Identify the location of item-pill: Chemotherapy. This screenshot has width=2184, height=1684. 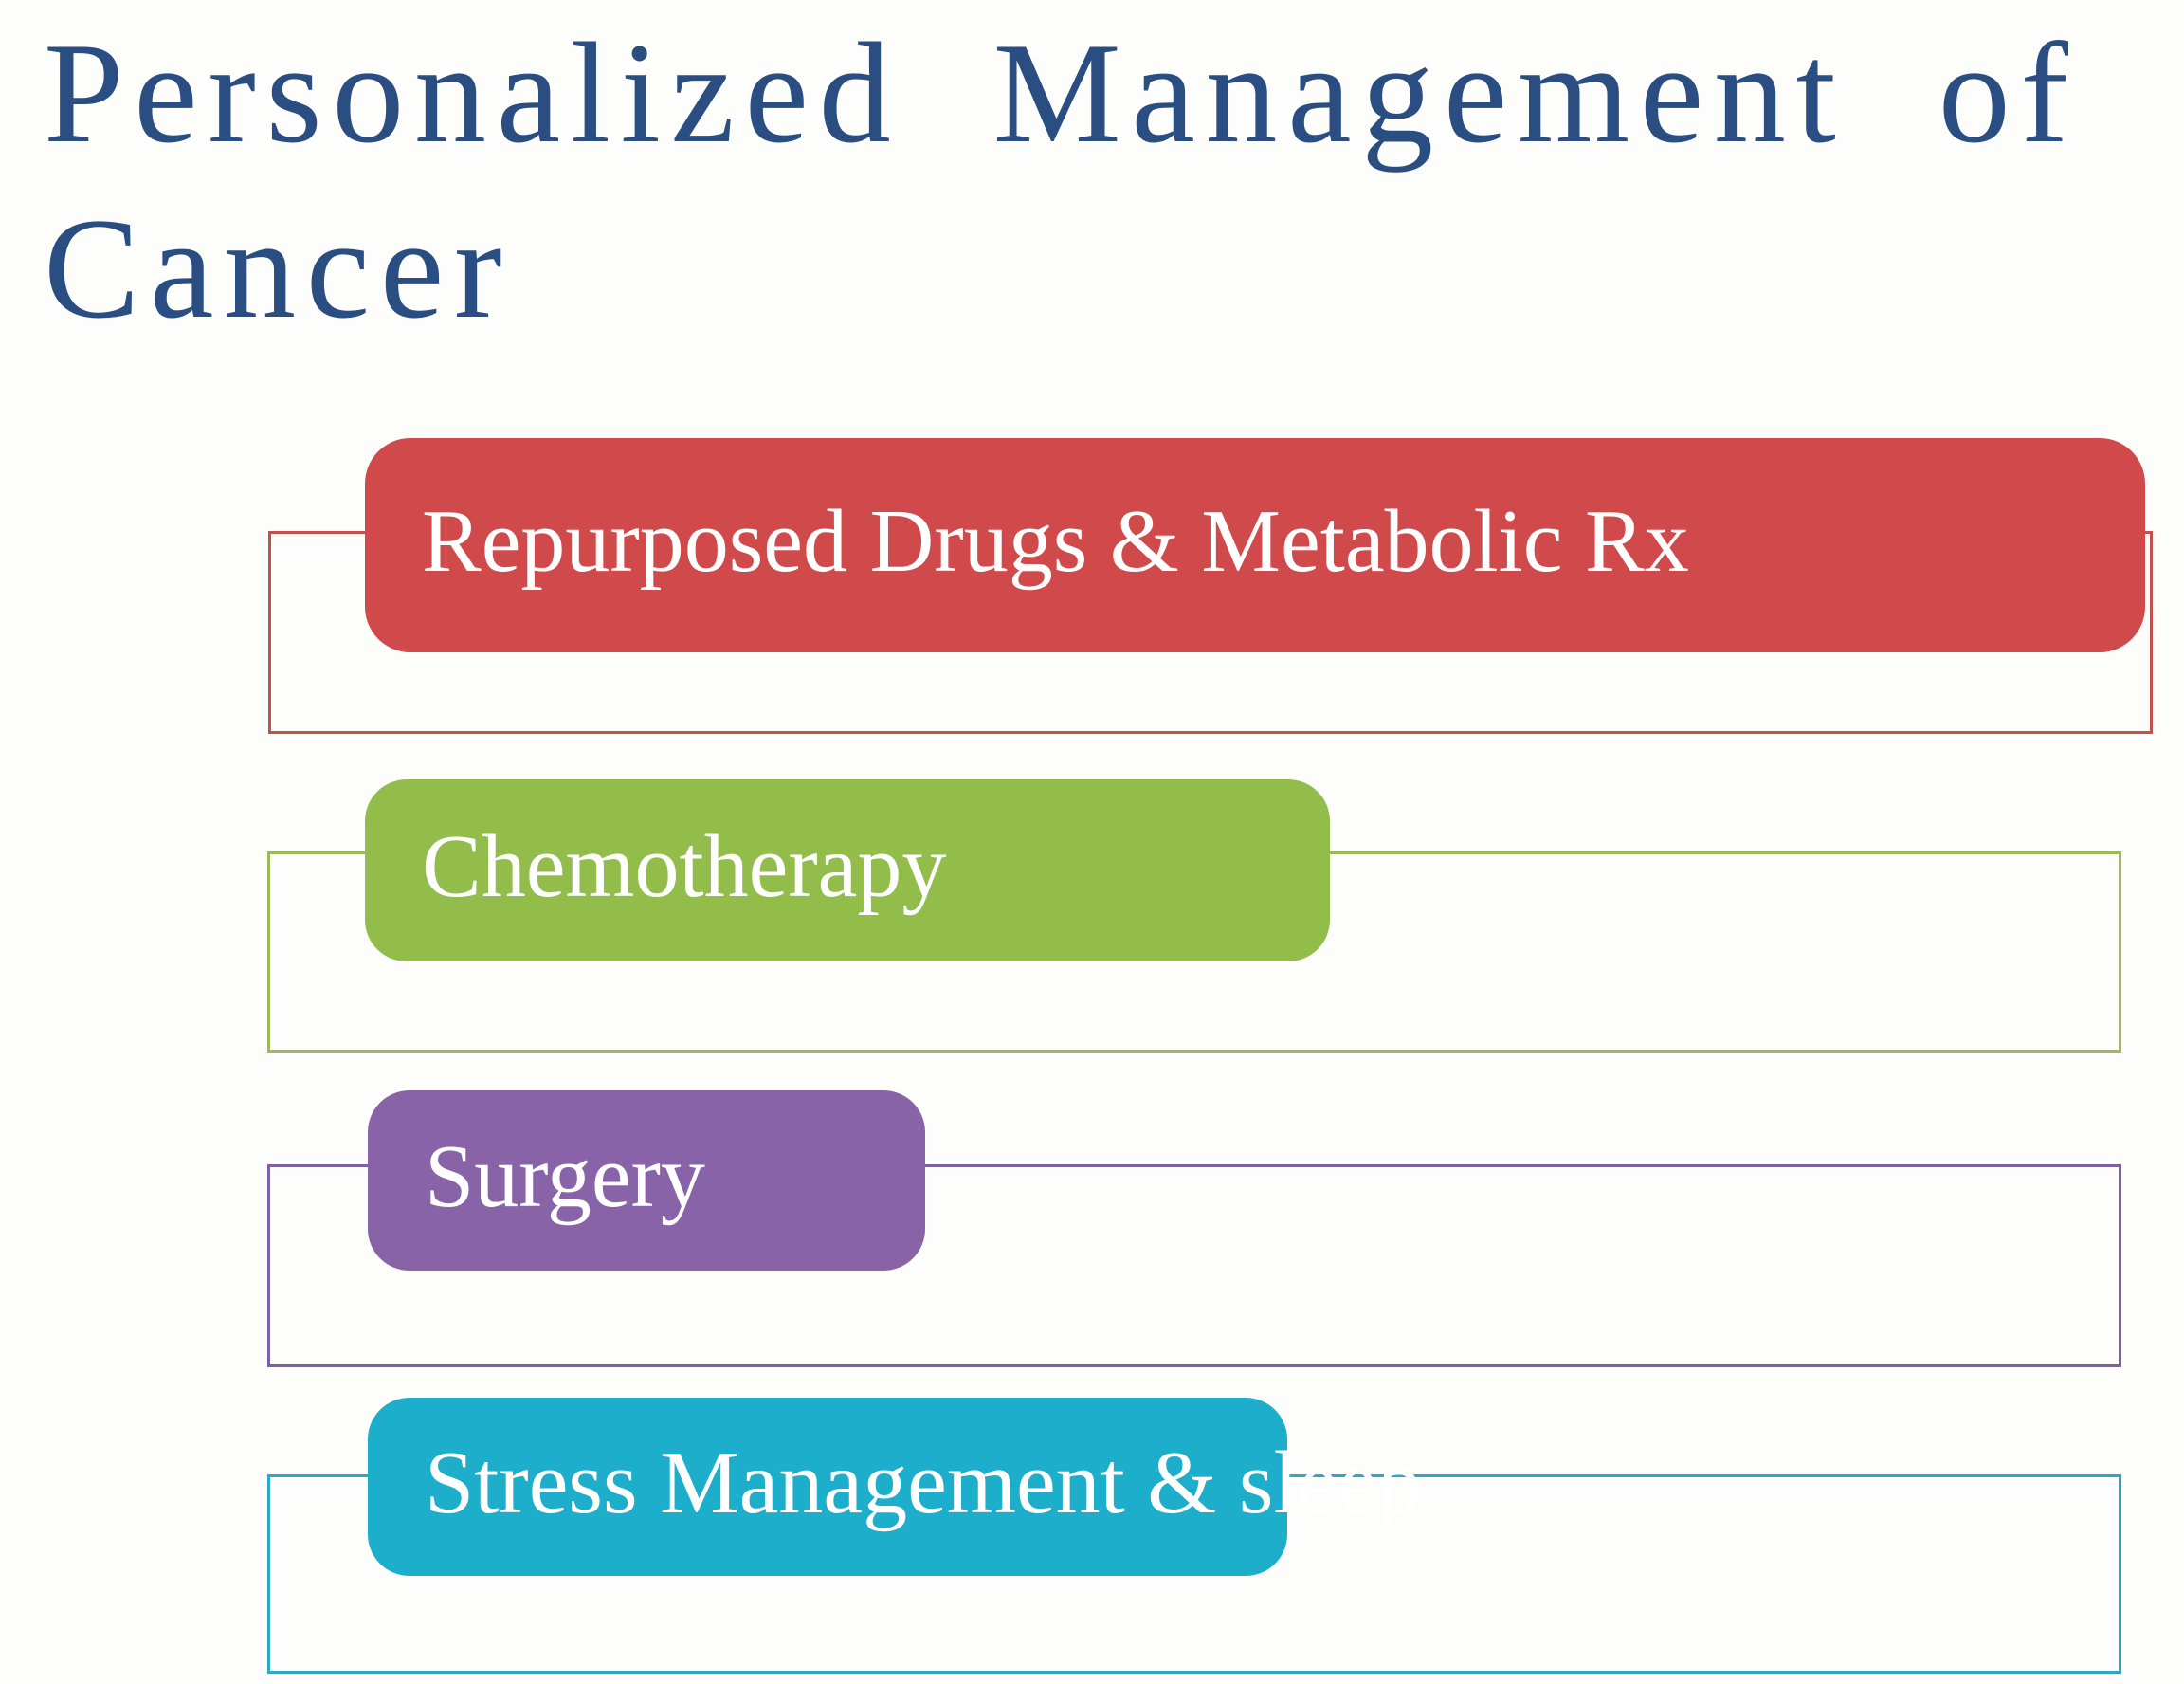
(847, 870).